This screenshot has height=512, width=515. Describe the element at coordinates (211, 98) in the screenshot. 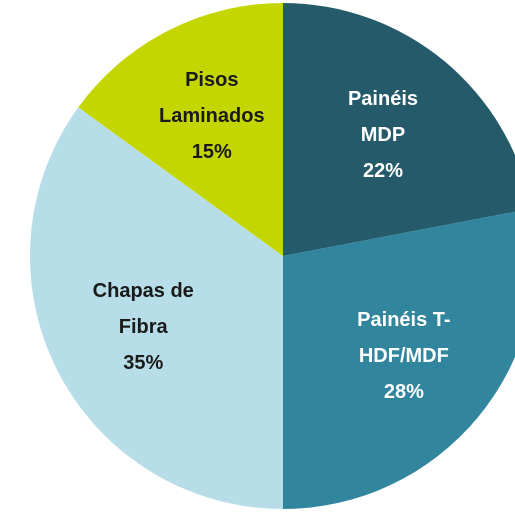

I see `category-label: Pisos Laminados` at that location.